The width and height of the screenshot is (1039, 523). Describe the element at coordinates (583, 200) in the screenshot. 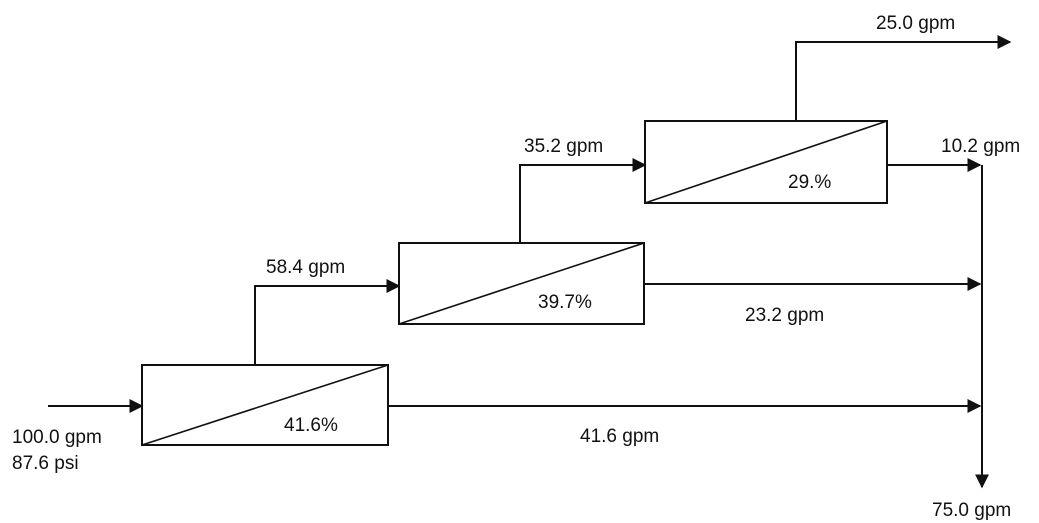

I see `stage-2-concentrate-line` at that location.